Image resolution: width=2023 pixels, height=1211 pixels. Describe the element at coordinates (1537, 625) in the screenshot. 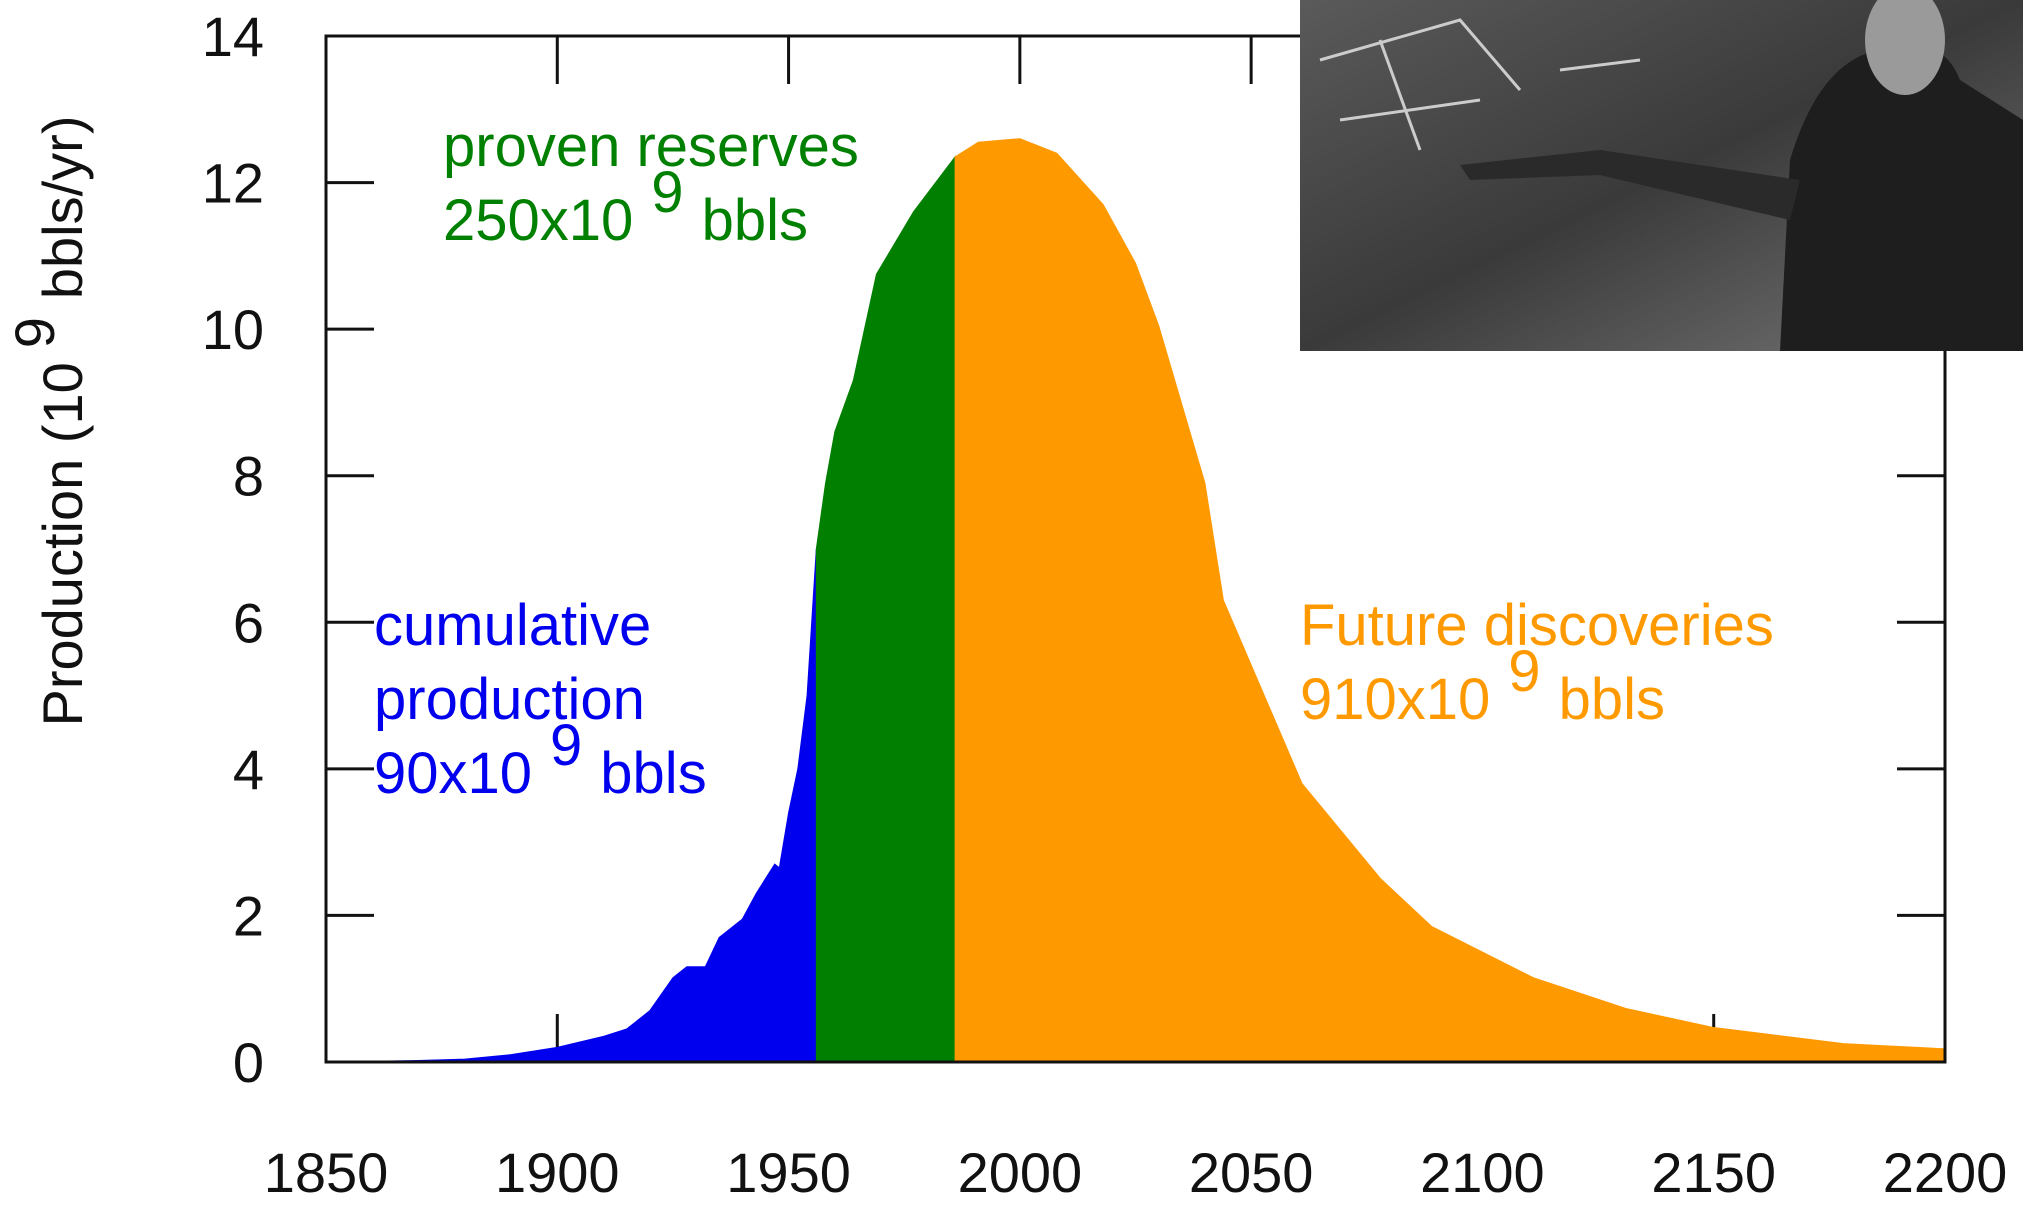

I see `annotation-line: Future discoveries` at that location.